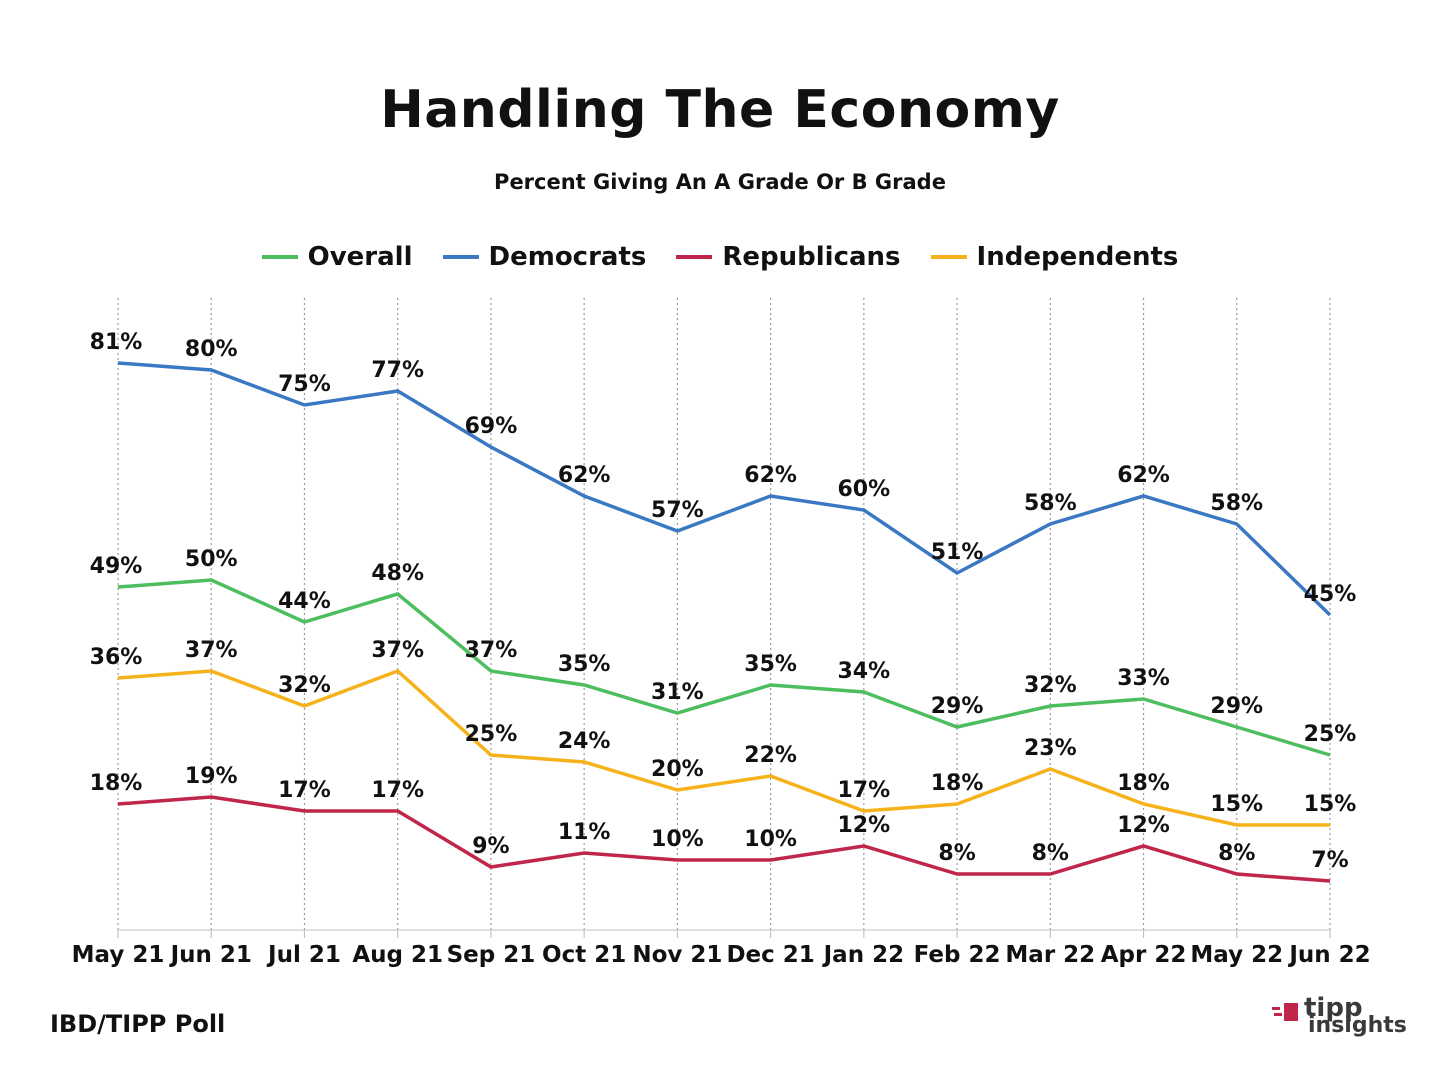 The image size is (1440, 1080). Describe the element at coordinates (491, 426) in the screenshot. I see `data-label-democrats-4: 69%` at that location.